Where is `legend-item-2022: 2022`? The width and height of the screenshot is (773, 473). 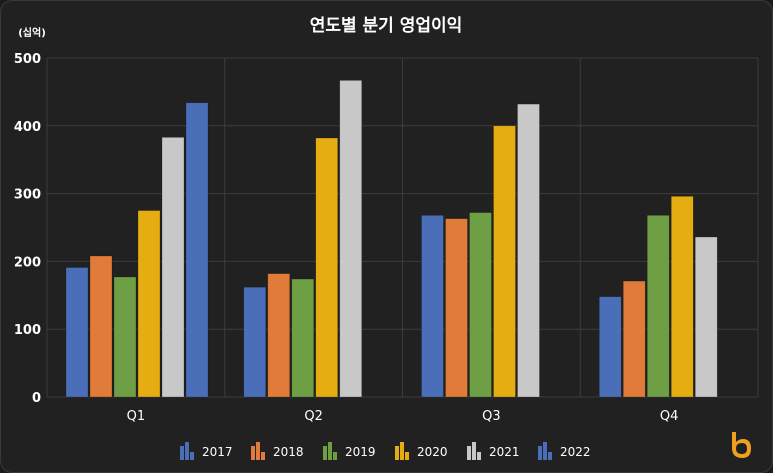
legend-item-2022: 2022 is located at coordinates (564, 451).